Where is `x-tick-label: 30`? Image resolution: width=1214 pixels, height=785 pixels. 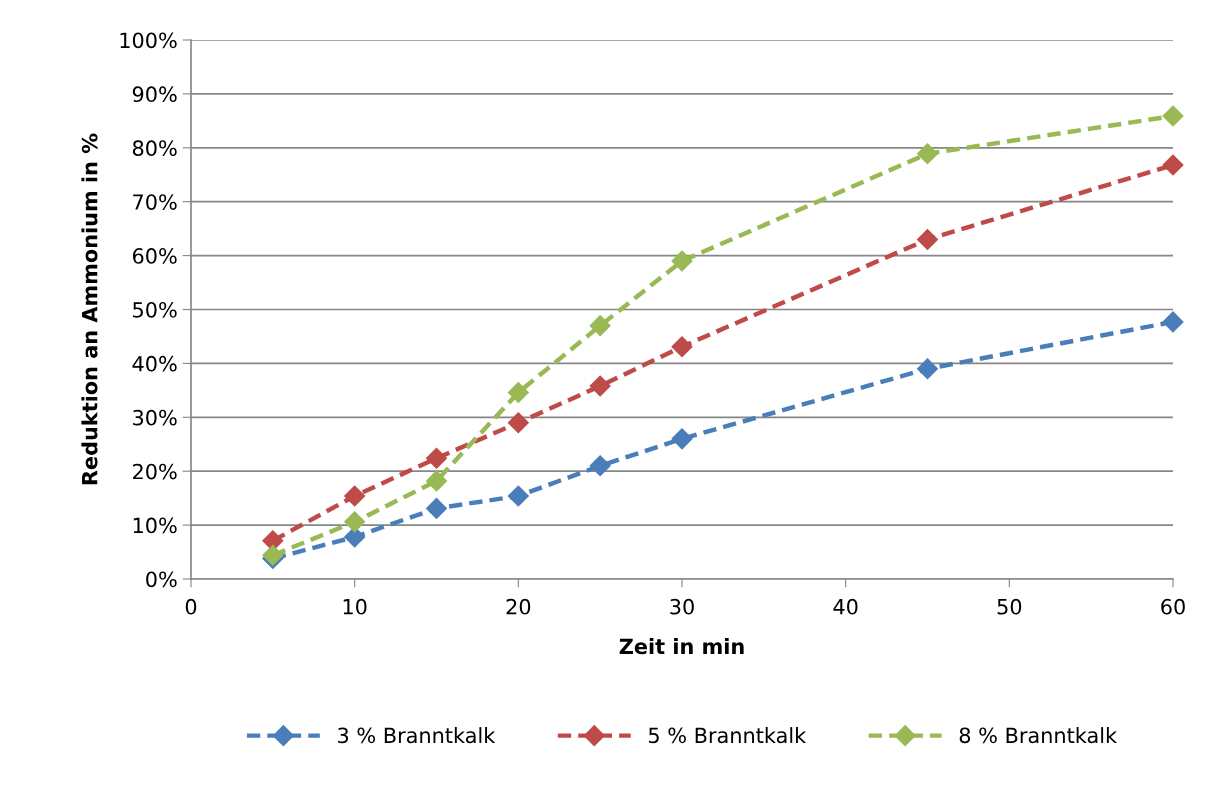
x-tick-label: 30 is located at coordinates (682, 606).